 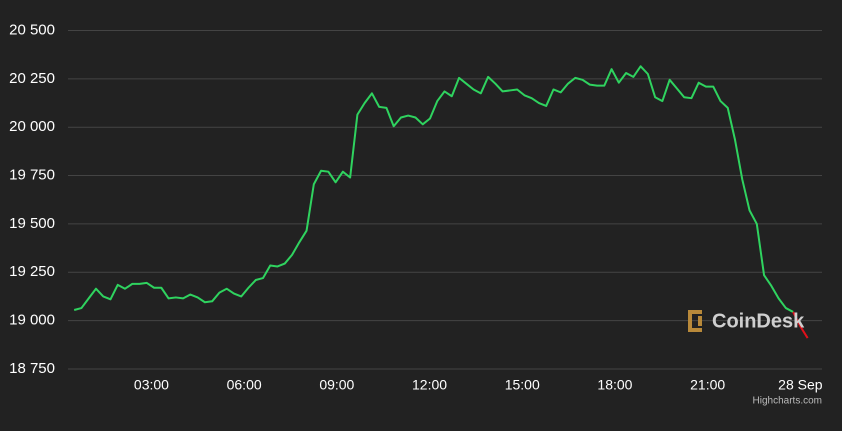 I want to click on watermark-logo, so click(x=695, y=321).